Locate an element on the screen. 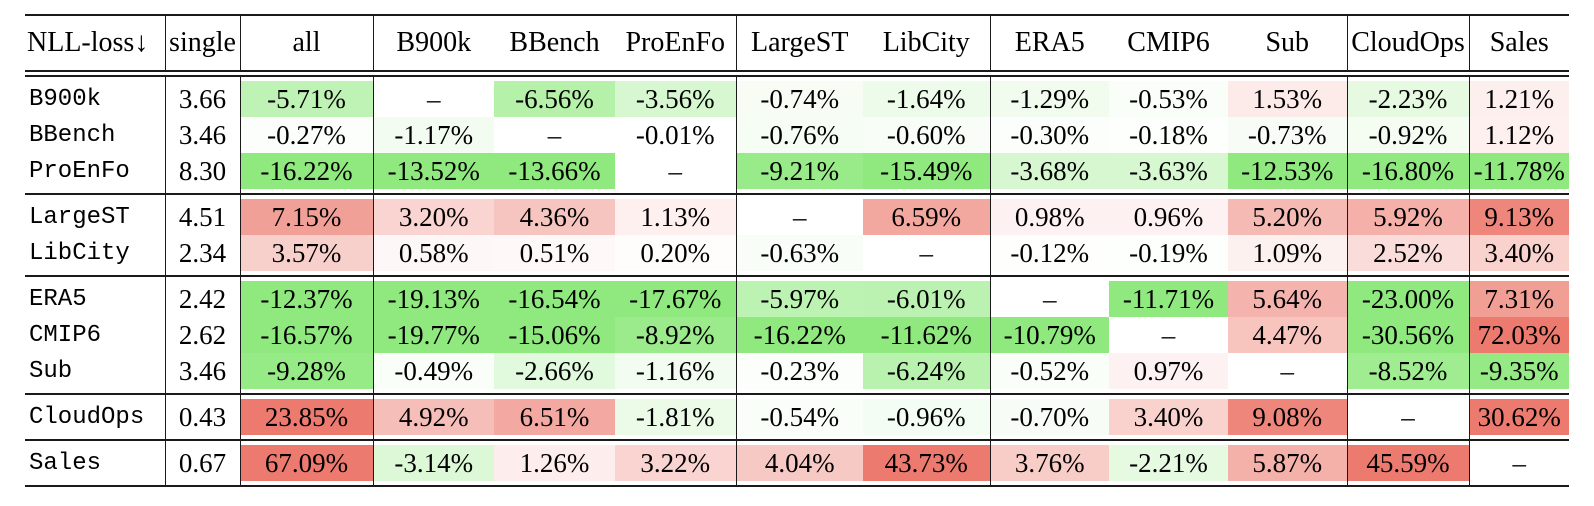 This screenshot has width=1594, height=506. cell-shading: 4.36% is located at coordinates (554, 217).